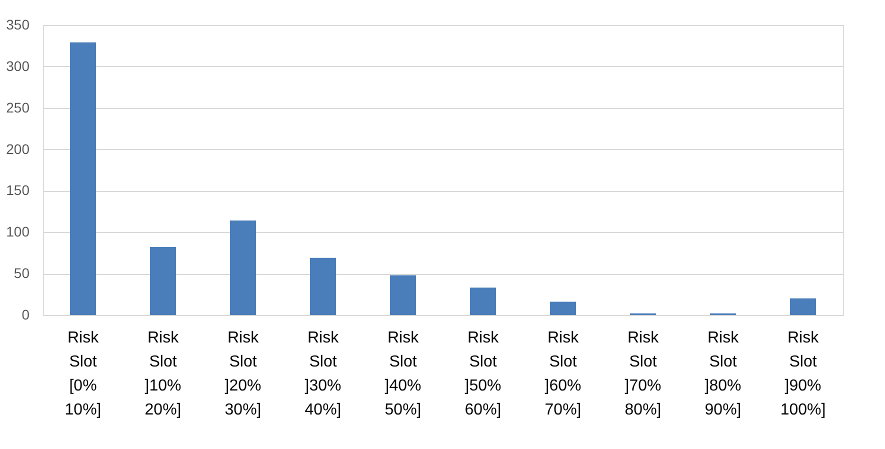 The width and height of the screenshot is (885, 449). Describe the element at coordinates (163, 374) in the screenshot. I see `x-tick-label: Risk Slot ]10% 20%]` at that location.